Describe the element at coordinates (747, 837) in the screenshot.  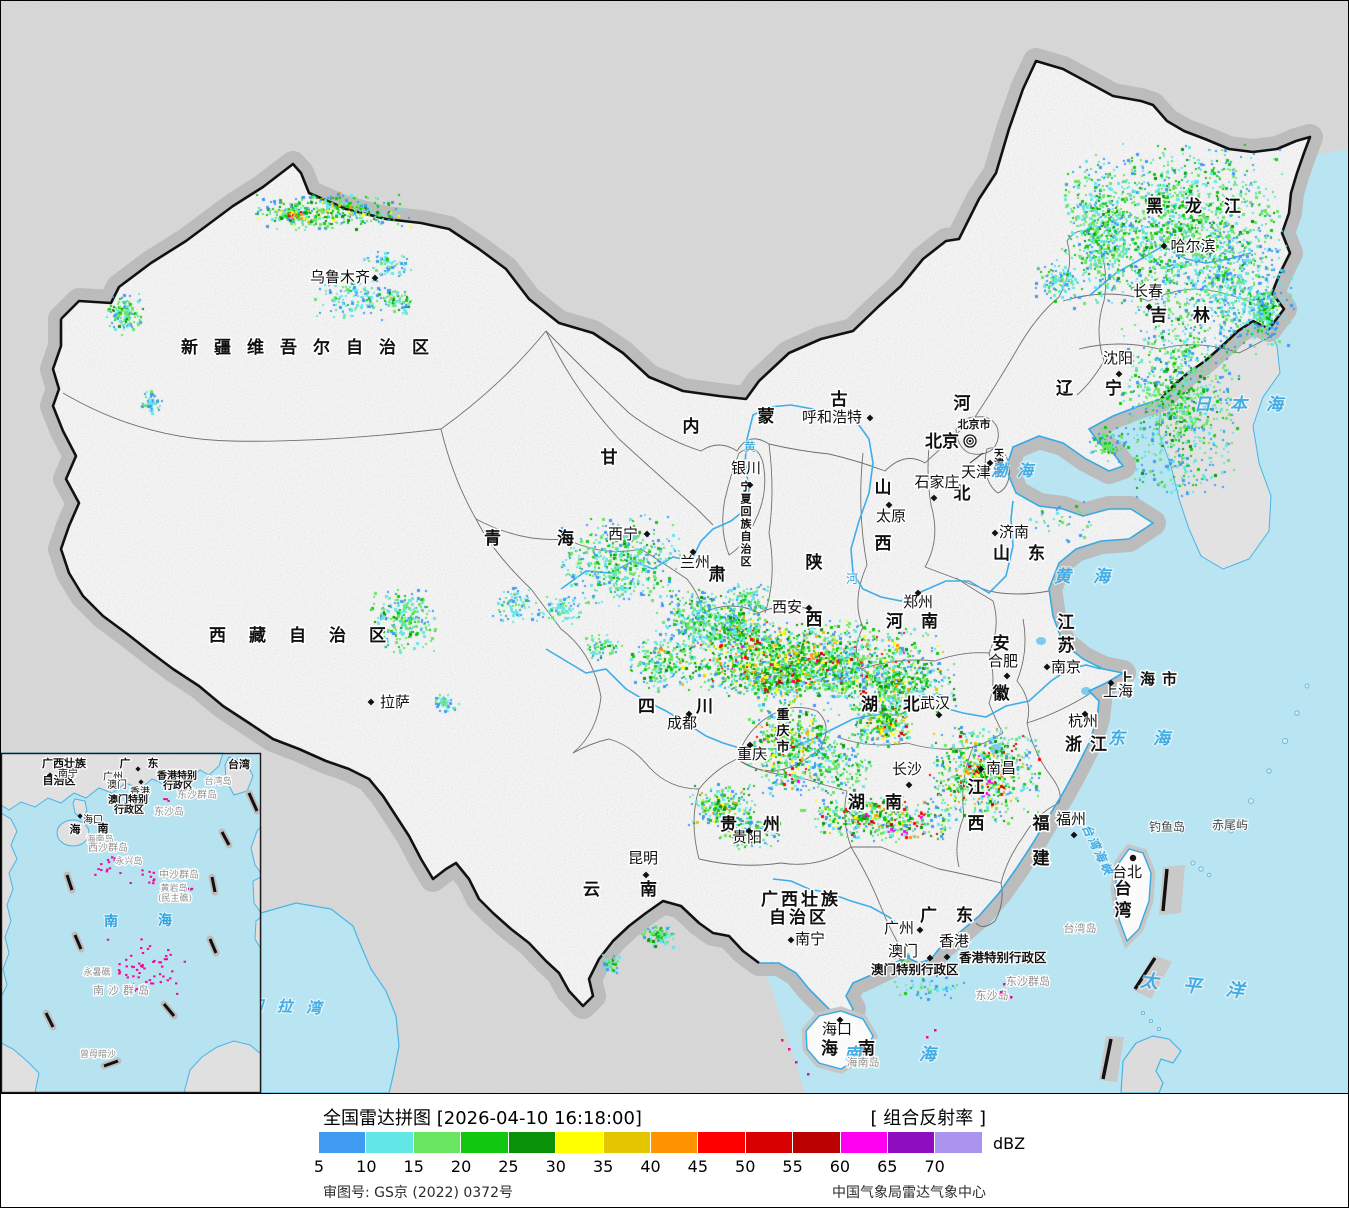
I see `city-label: 贵阳` at that location.